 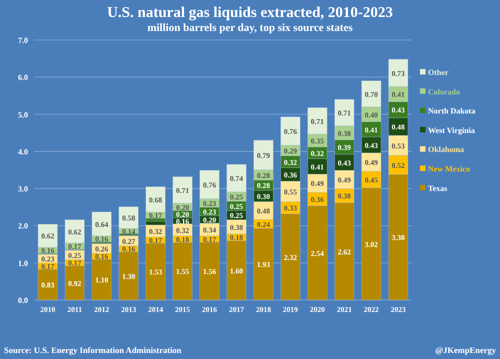 I want to click on y-tick-label: 7.0, so click(x=23, y=40).